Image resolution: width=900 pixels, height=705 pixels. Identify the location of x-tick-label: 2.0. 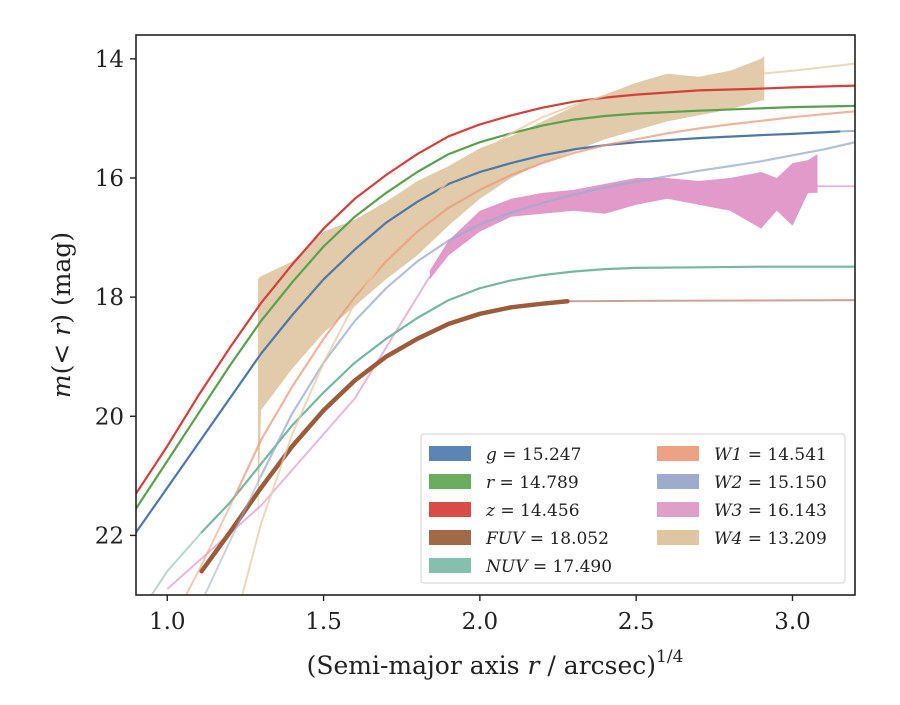
(480, 622).